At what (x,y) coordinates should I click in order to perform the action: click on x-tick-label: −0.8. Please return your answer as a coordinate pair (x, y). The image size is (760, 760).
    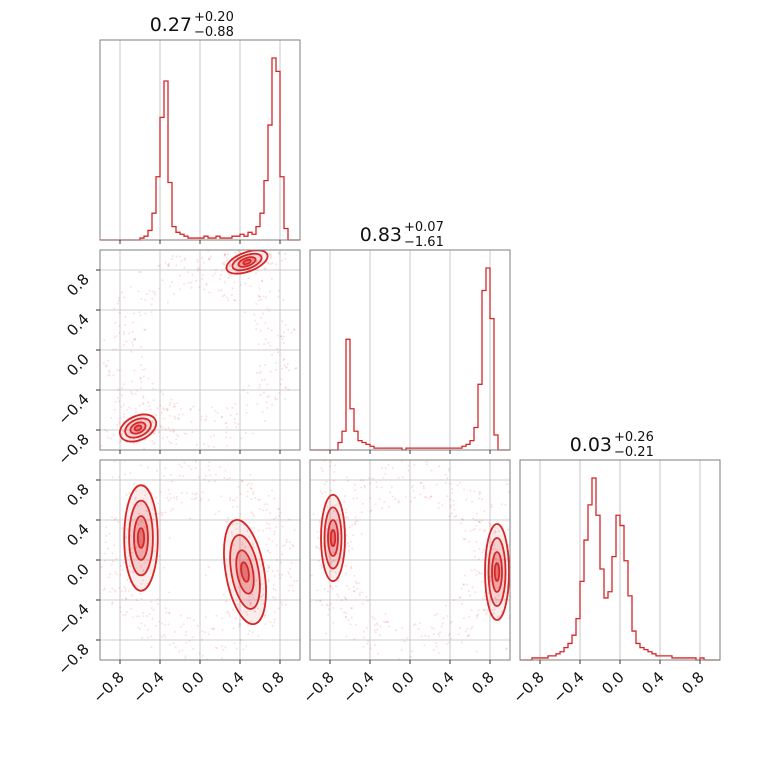
    Looking at the image, I should click on (108, 687).